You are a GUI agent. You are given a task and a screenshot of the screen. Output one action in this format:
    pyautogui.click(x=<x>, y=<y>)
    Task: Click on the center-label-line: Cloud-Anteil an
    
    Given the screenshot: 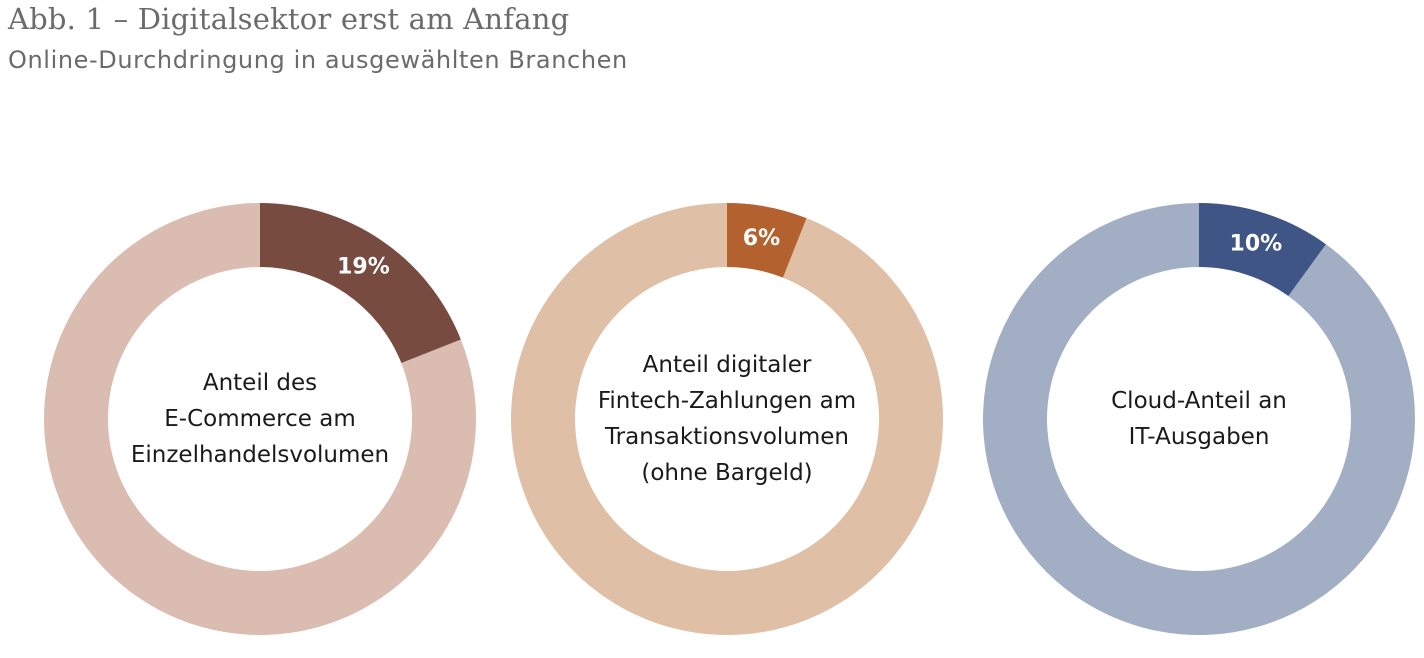 What is the action you would take?
    pyautogui.click(x=1199, y=401)
    